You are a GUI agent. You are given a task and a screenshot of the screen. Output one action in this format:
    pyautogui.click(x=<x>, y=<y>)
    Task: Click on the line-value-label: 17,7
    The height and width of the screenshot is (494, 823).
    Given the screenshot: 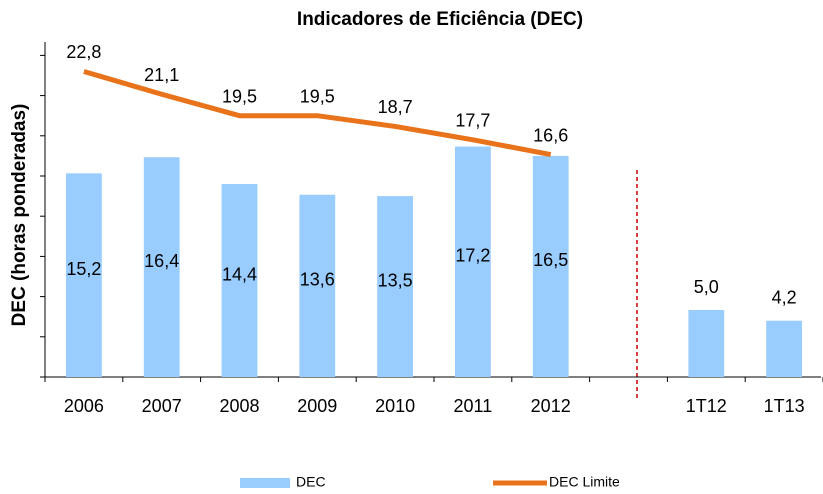 What is the action you would take?
    pyautogui.click(x=472, y=121)
    